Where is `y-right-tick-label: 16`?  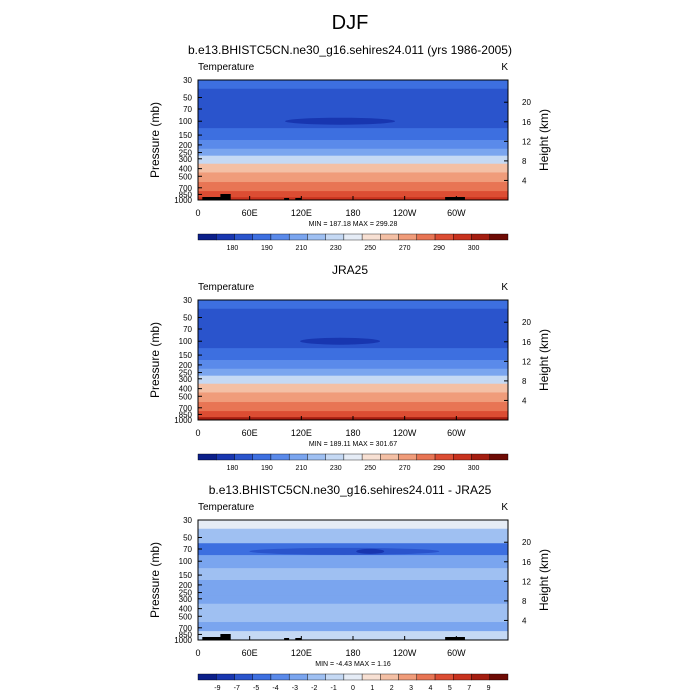 y-right-tick-label: 16 is located at coordinates (526, 342).